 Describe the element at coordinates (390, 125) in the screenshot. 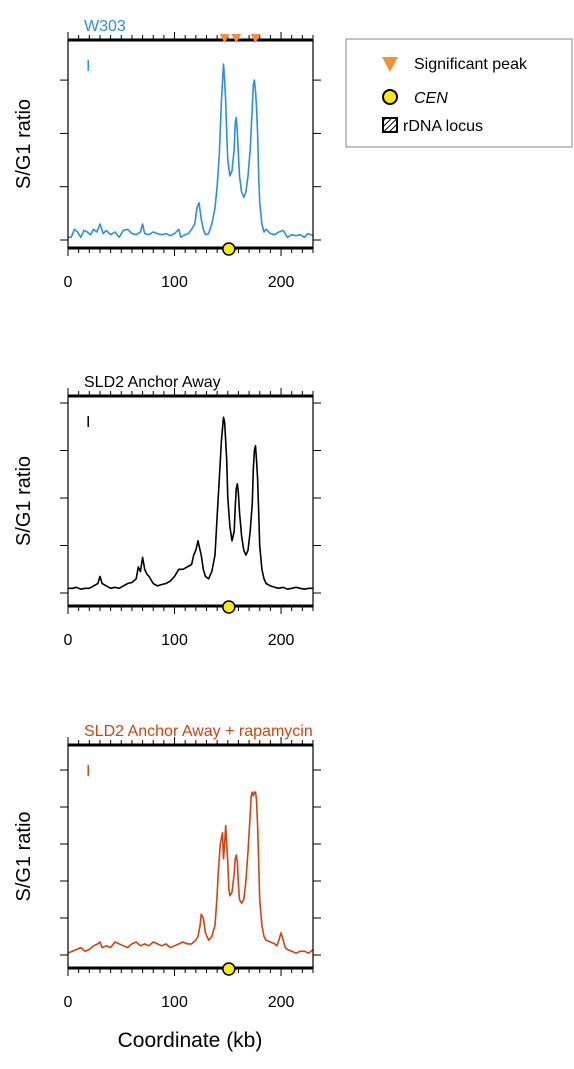

I see `rdna-hatch-icon` at that location.